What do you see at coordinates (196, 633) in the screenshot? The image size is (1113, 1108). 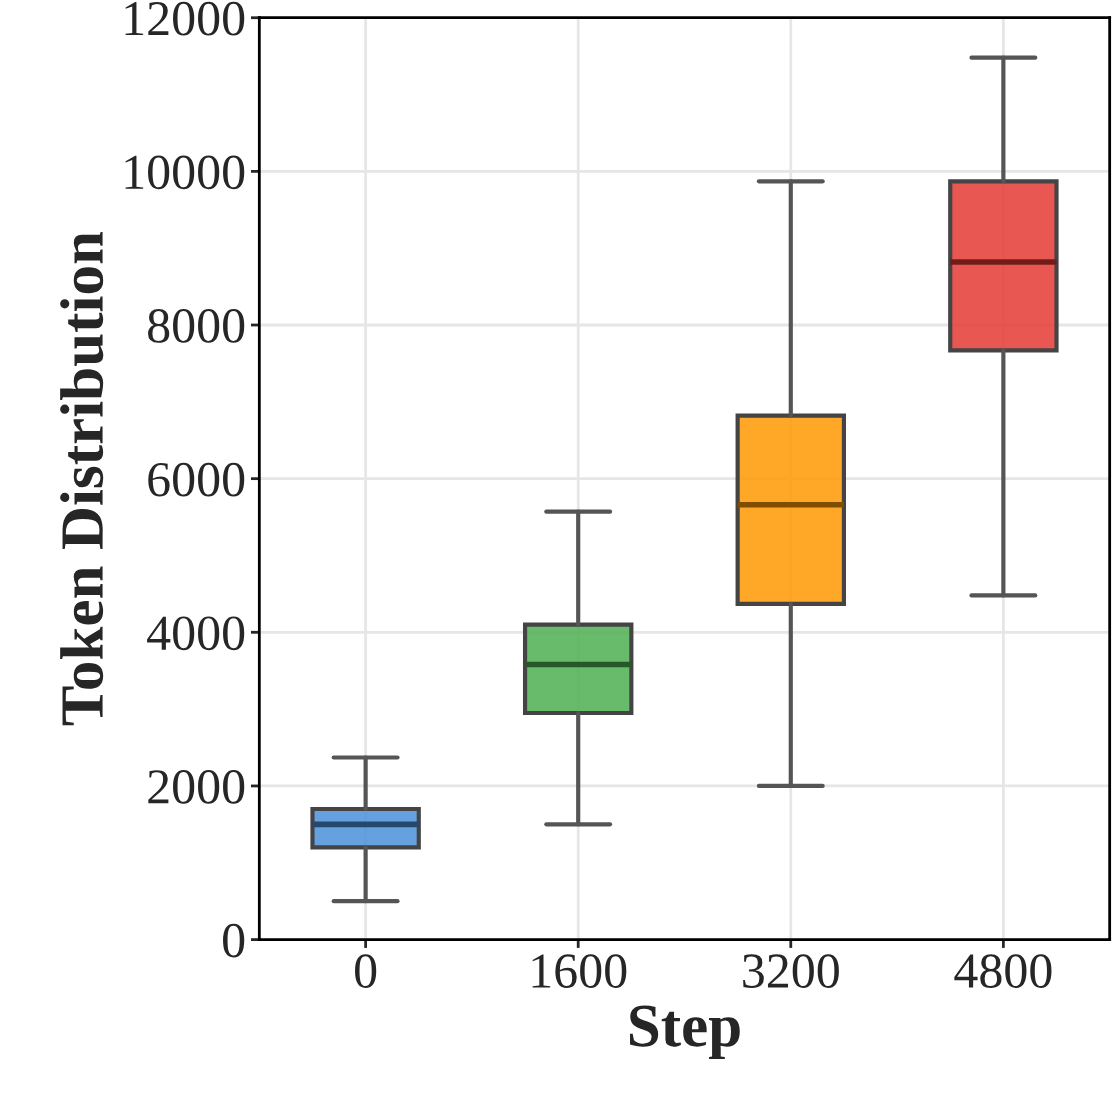 I see `y-tick-label: 4000` at bounding box center [196, 633].